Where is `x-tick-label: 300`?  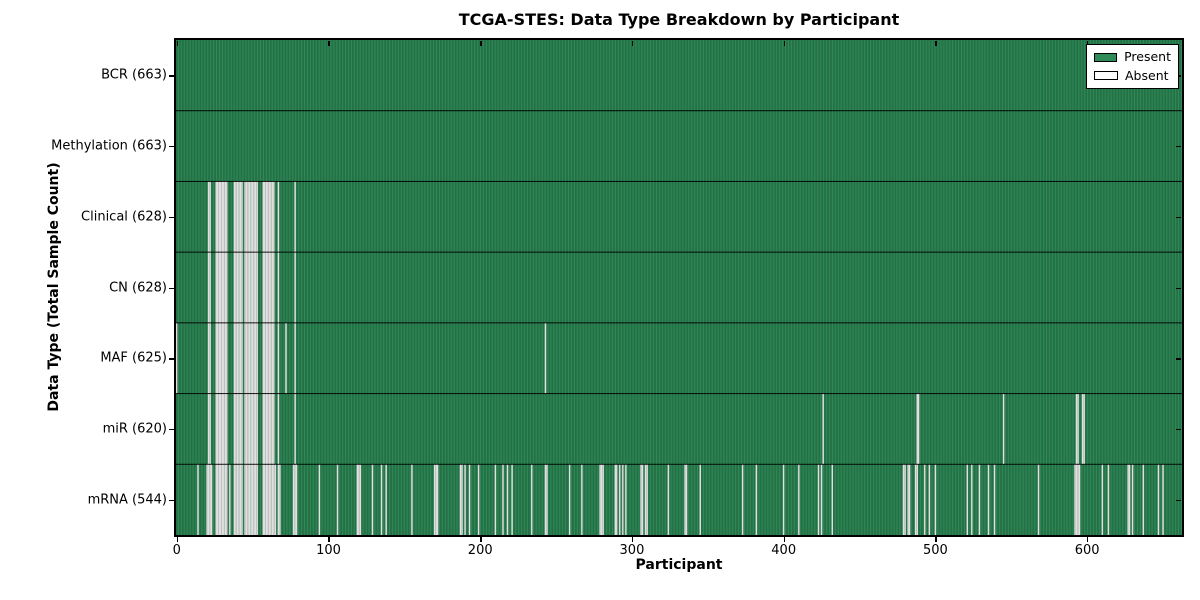 x-tick-label: 300 is located at coordinates (632, 550).